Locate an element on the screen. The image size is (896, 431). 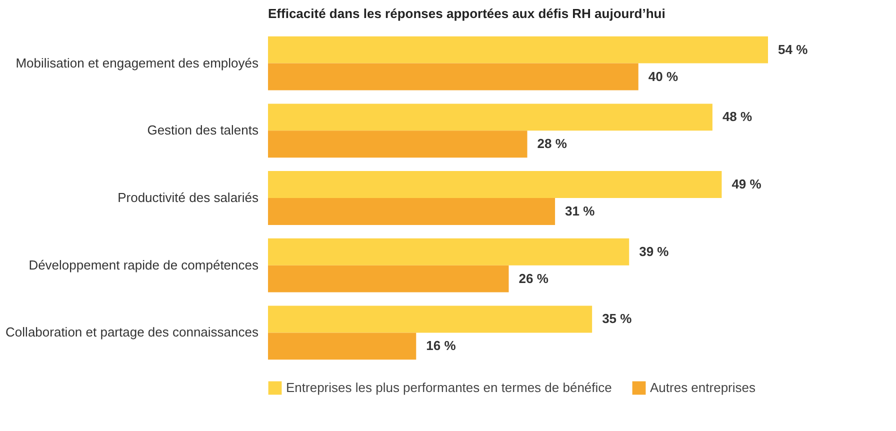
data-label: 16 % is located at coordinates (441, 346).